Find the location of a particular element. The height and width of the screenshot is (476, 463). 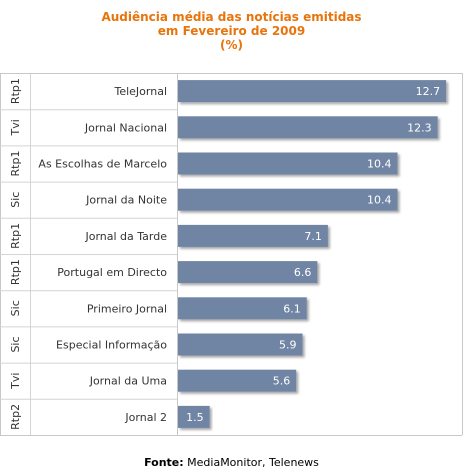

value-label: 6.1 is located at coordinates (292, 308).